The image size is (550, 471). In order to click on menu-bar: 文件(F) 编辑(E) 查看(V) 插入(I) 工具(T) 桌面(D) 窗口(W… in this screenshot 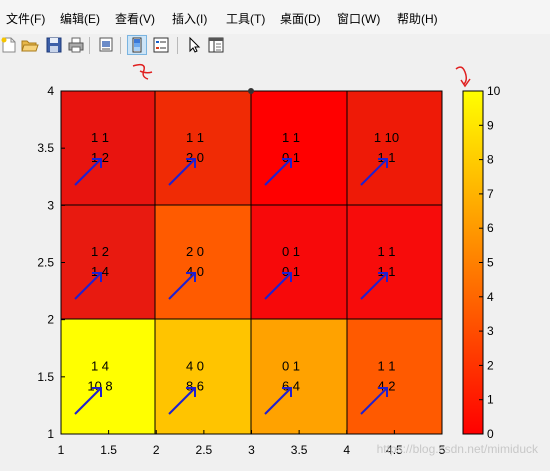, I will do `click(275, 17)`.